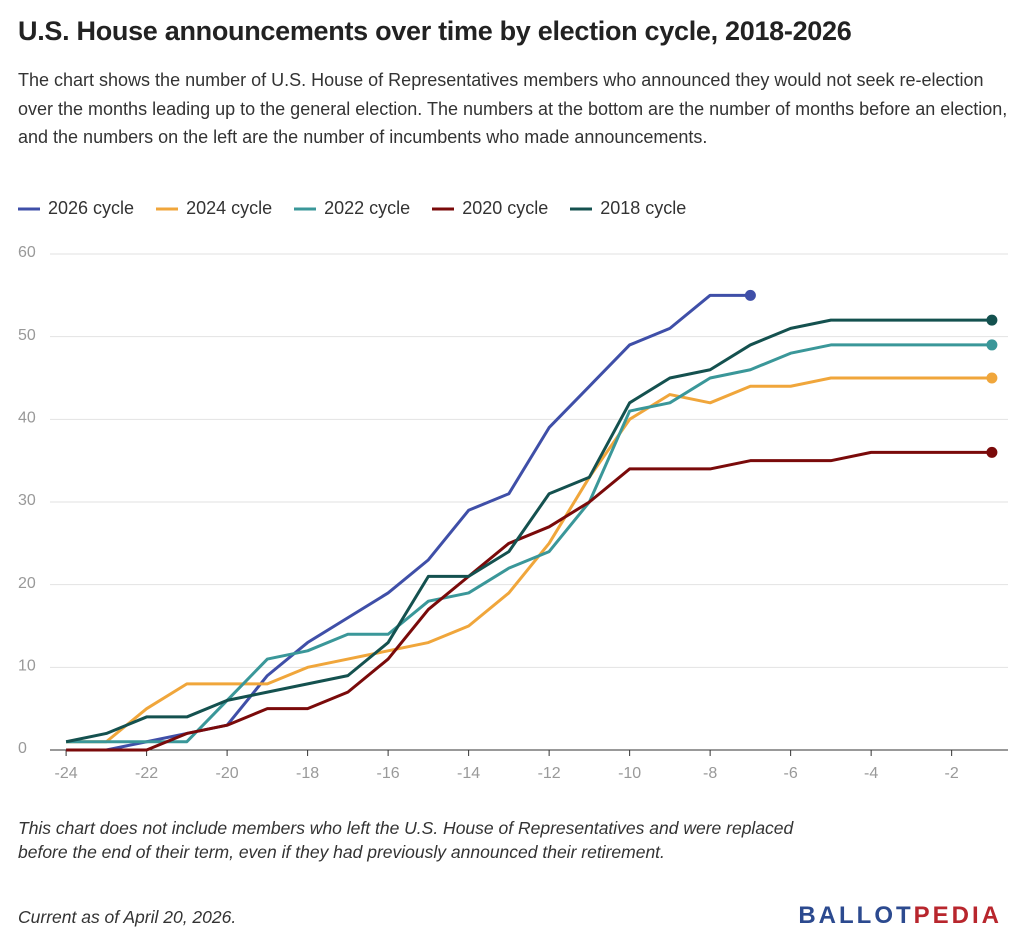 Image resolution: width=1024 pixels, height=948 pixels. I want to click on legend-label: 2020 cycle, so click(505, 208).